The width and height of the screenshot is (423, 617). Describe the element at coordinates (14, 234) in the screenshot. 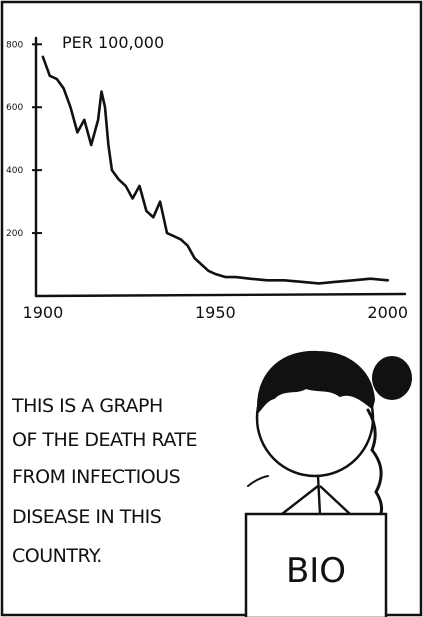

I see `y-tick-label-200: 200` at that location.